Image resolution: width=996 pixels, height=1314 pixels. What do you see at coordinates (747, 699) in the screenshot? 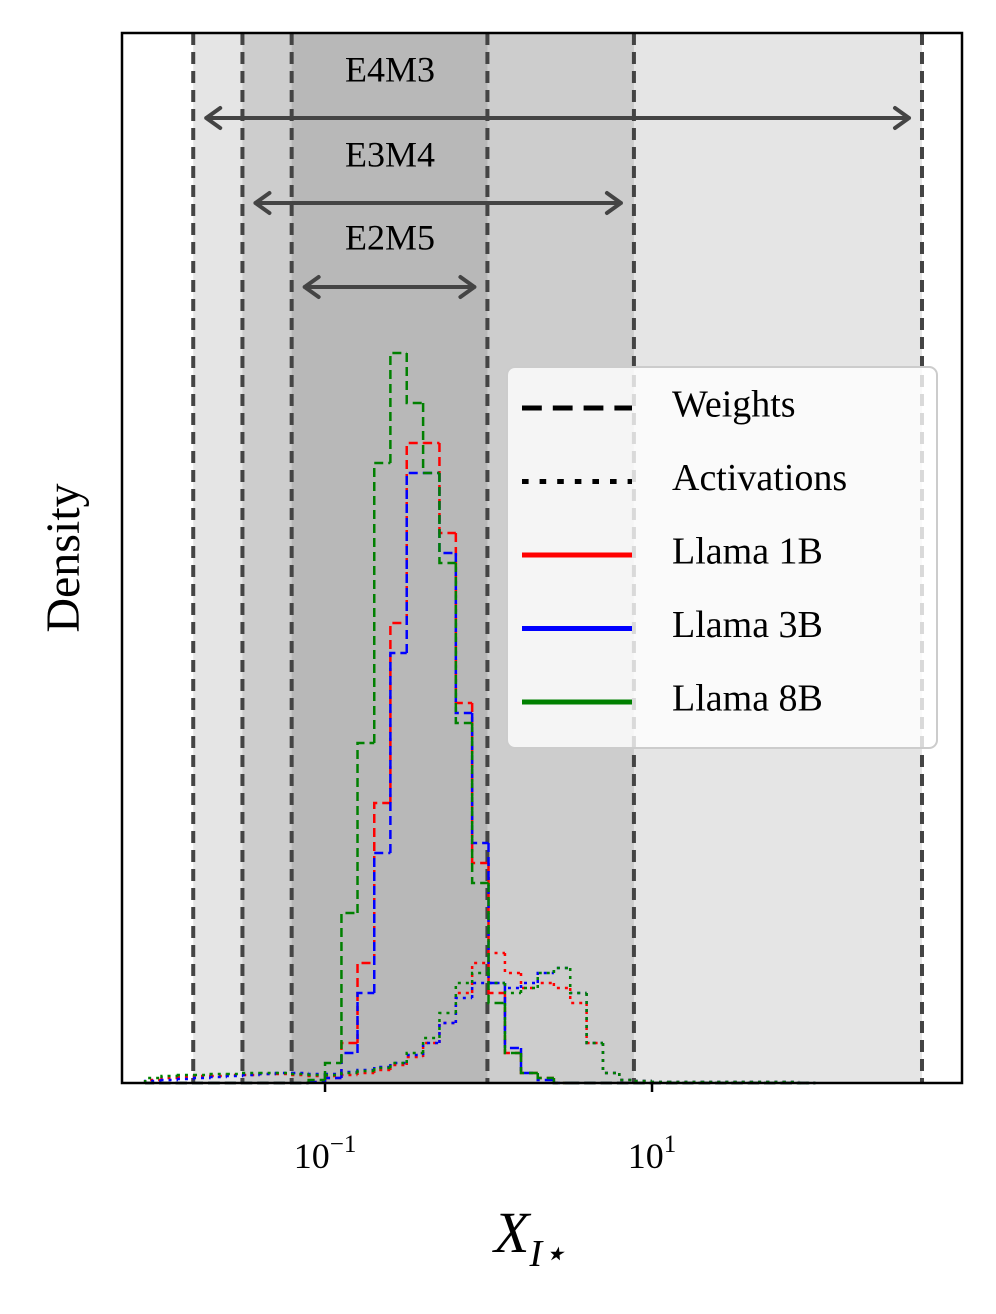
I see `legend-label: Llama 8B` at bounding box center [747, 699].